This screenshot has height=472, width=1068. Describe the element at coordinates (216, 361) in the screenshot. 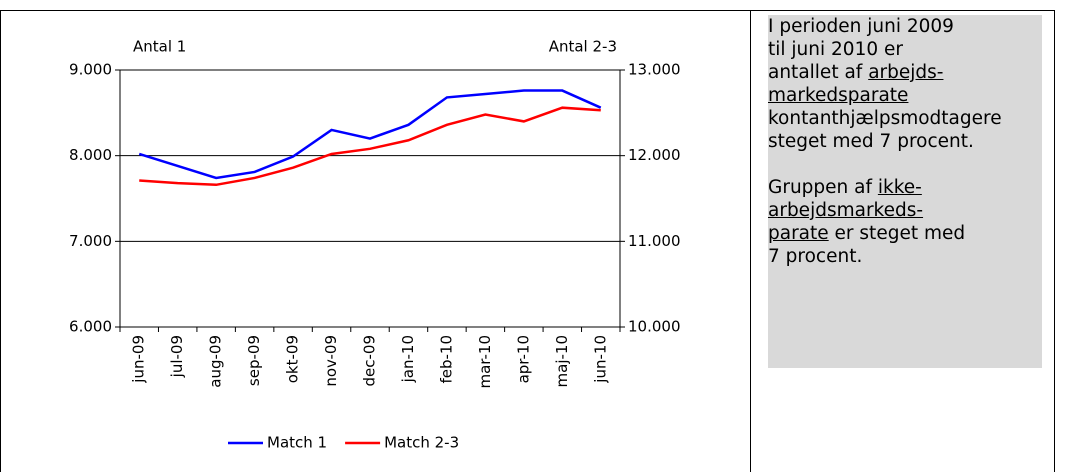

I see `x-tick-label: aug-09` at that location.